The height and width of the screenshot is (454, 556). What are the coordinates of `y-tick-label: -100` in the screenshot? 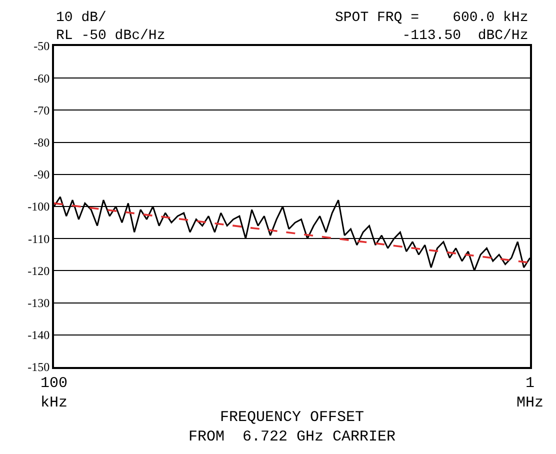 It's located at (39, 207).